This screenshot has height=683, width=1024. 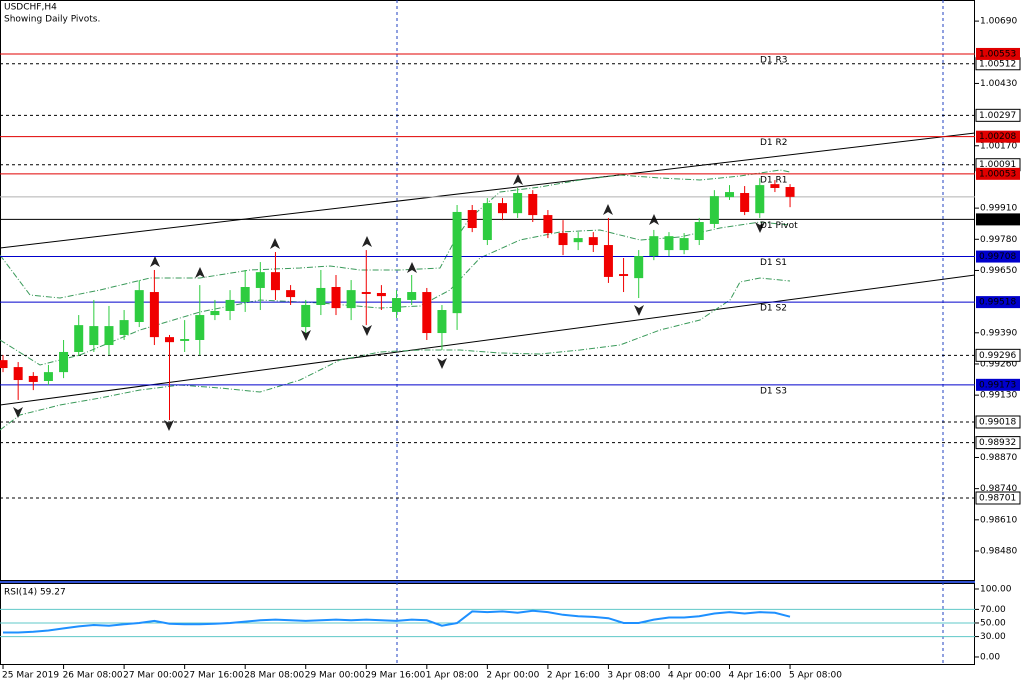 What do you see at coordinates (998, 520) in the screenshot?
I see `y-tick-label: 0.98610` at bounding box center [998, 520].